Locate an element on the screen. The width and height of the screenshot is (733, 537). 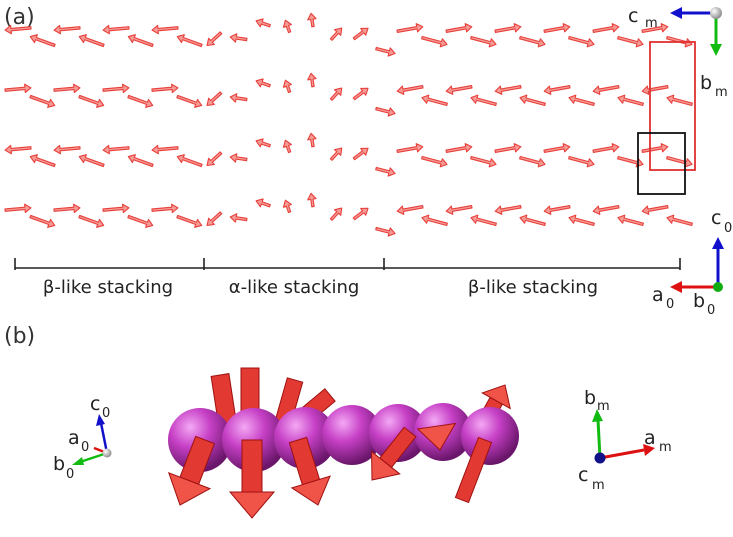
axis-label-c0-b: c is located at coordinates (95, 404).